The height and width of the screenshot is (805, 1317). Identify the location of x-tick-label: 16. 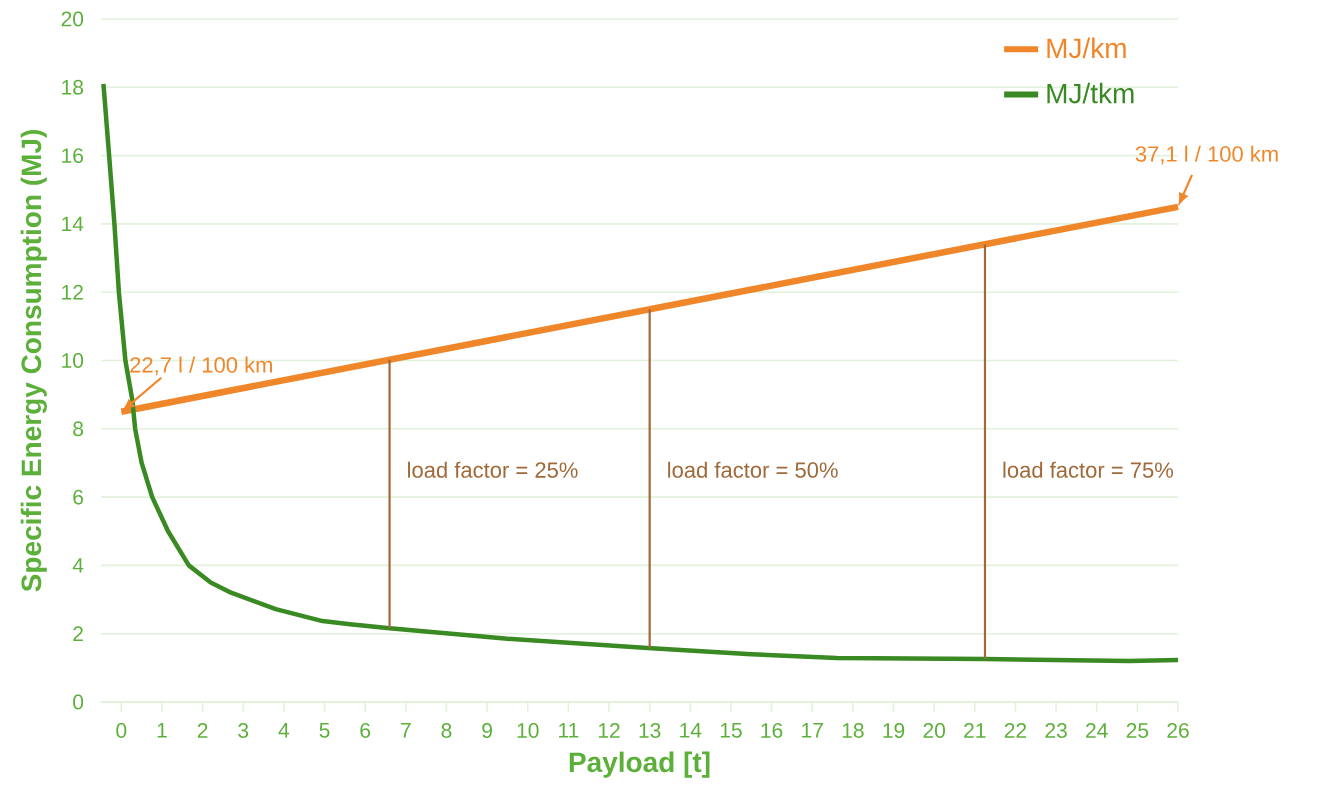
(772, 730).